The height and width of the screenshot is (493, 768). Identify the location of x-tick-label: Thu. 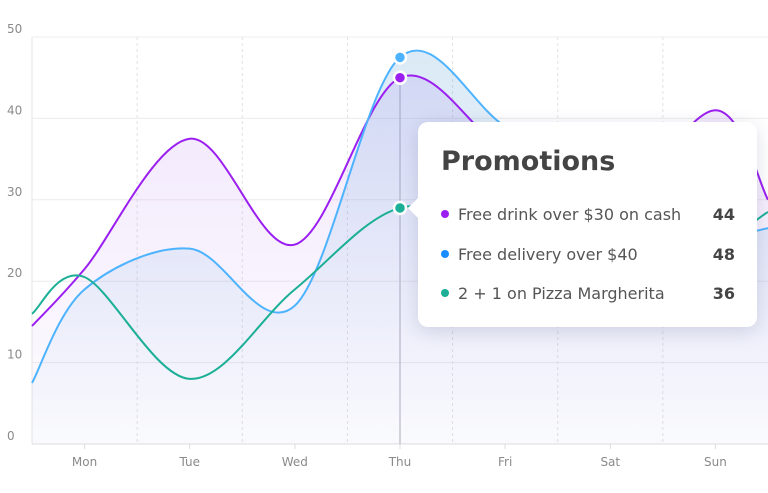
(400, 462).